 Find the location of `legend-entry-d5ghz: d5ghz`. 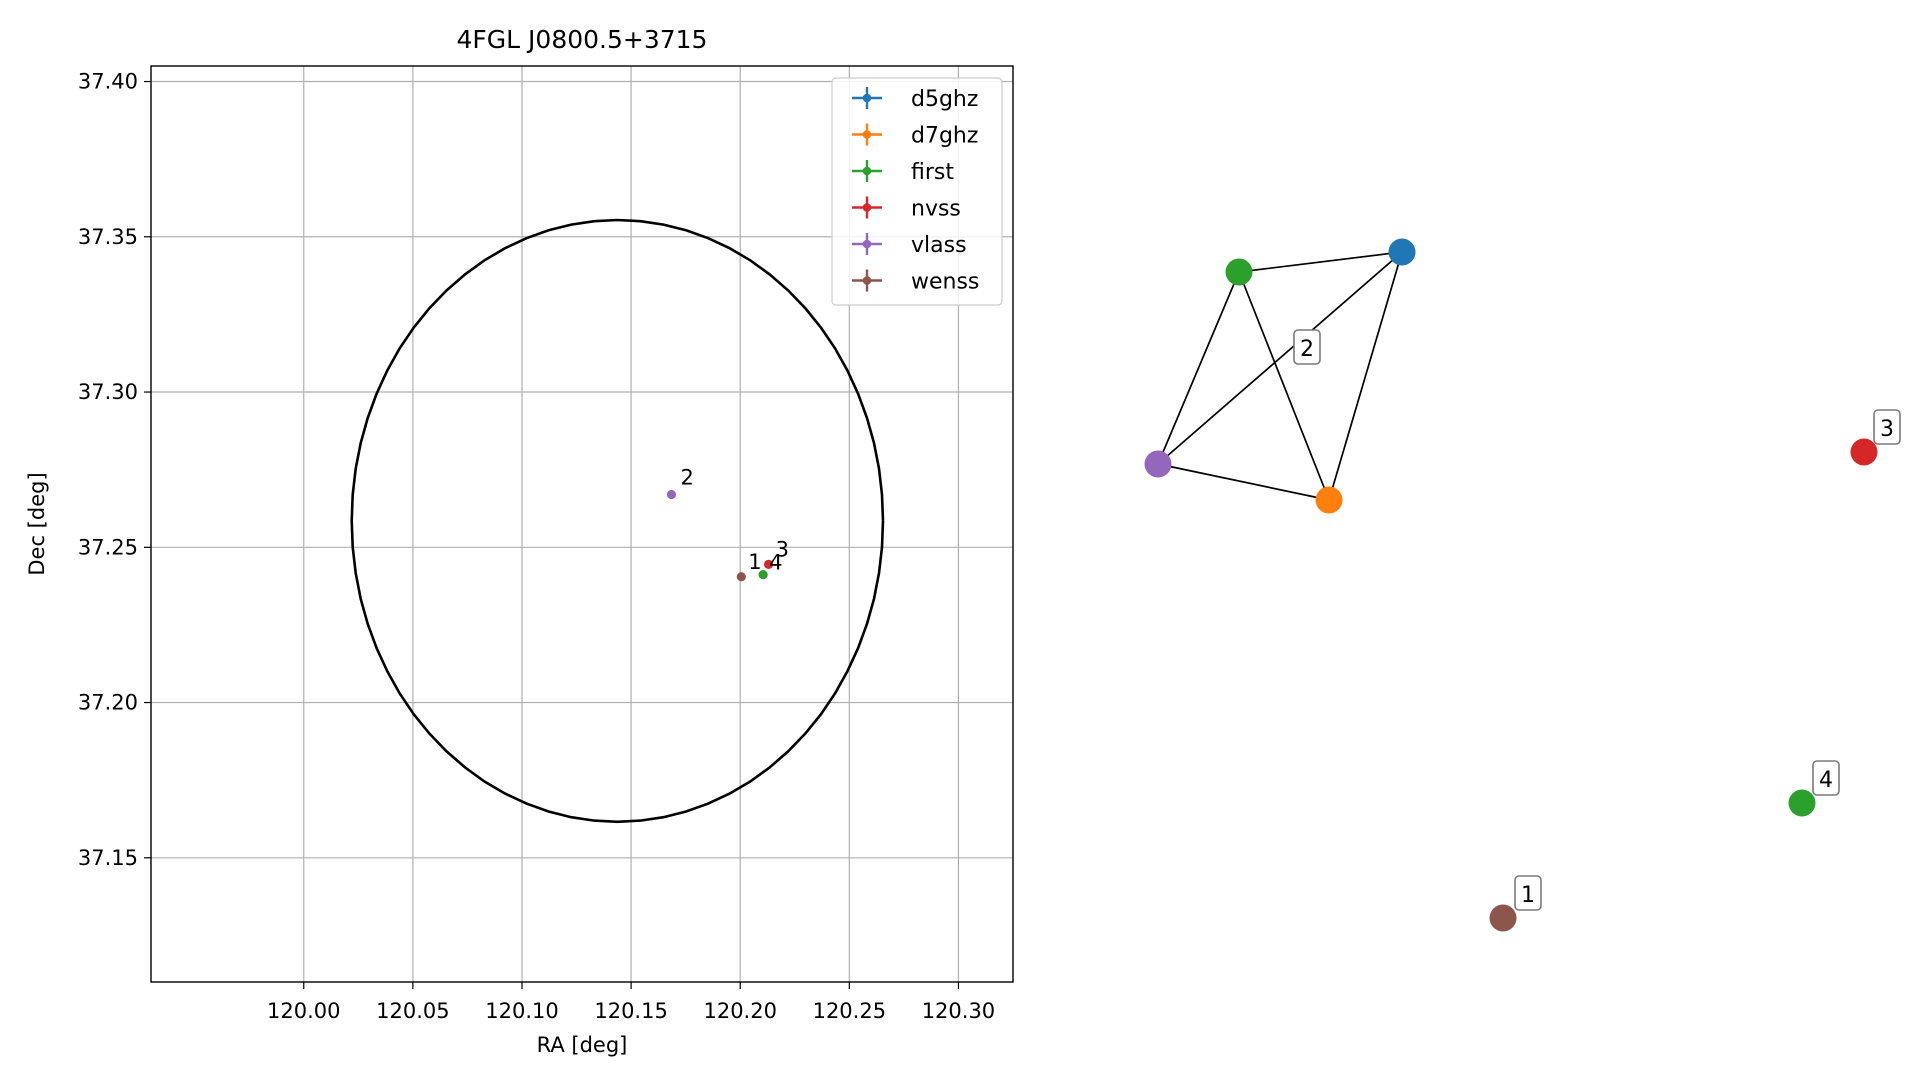

legend-entry-d5ghz: d5ghz is located at coordinates (915, 99).